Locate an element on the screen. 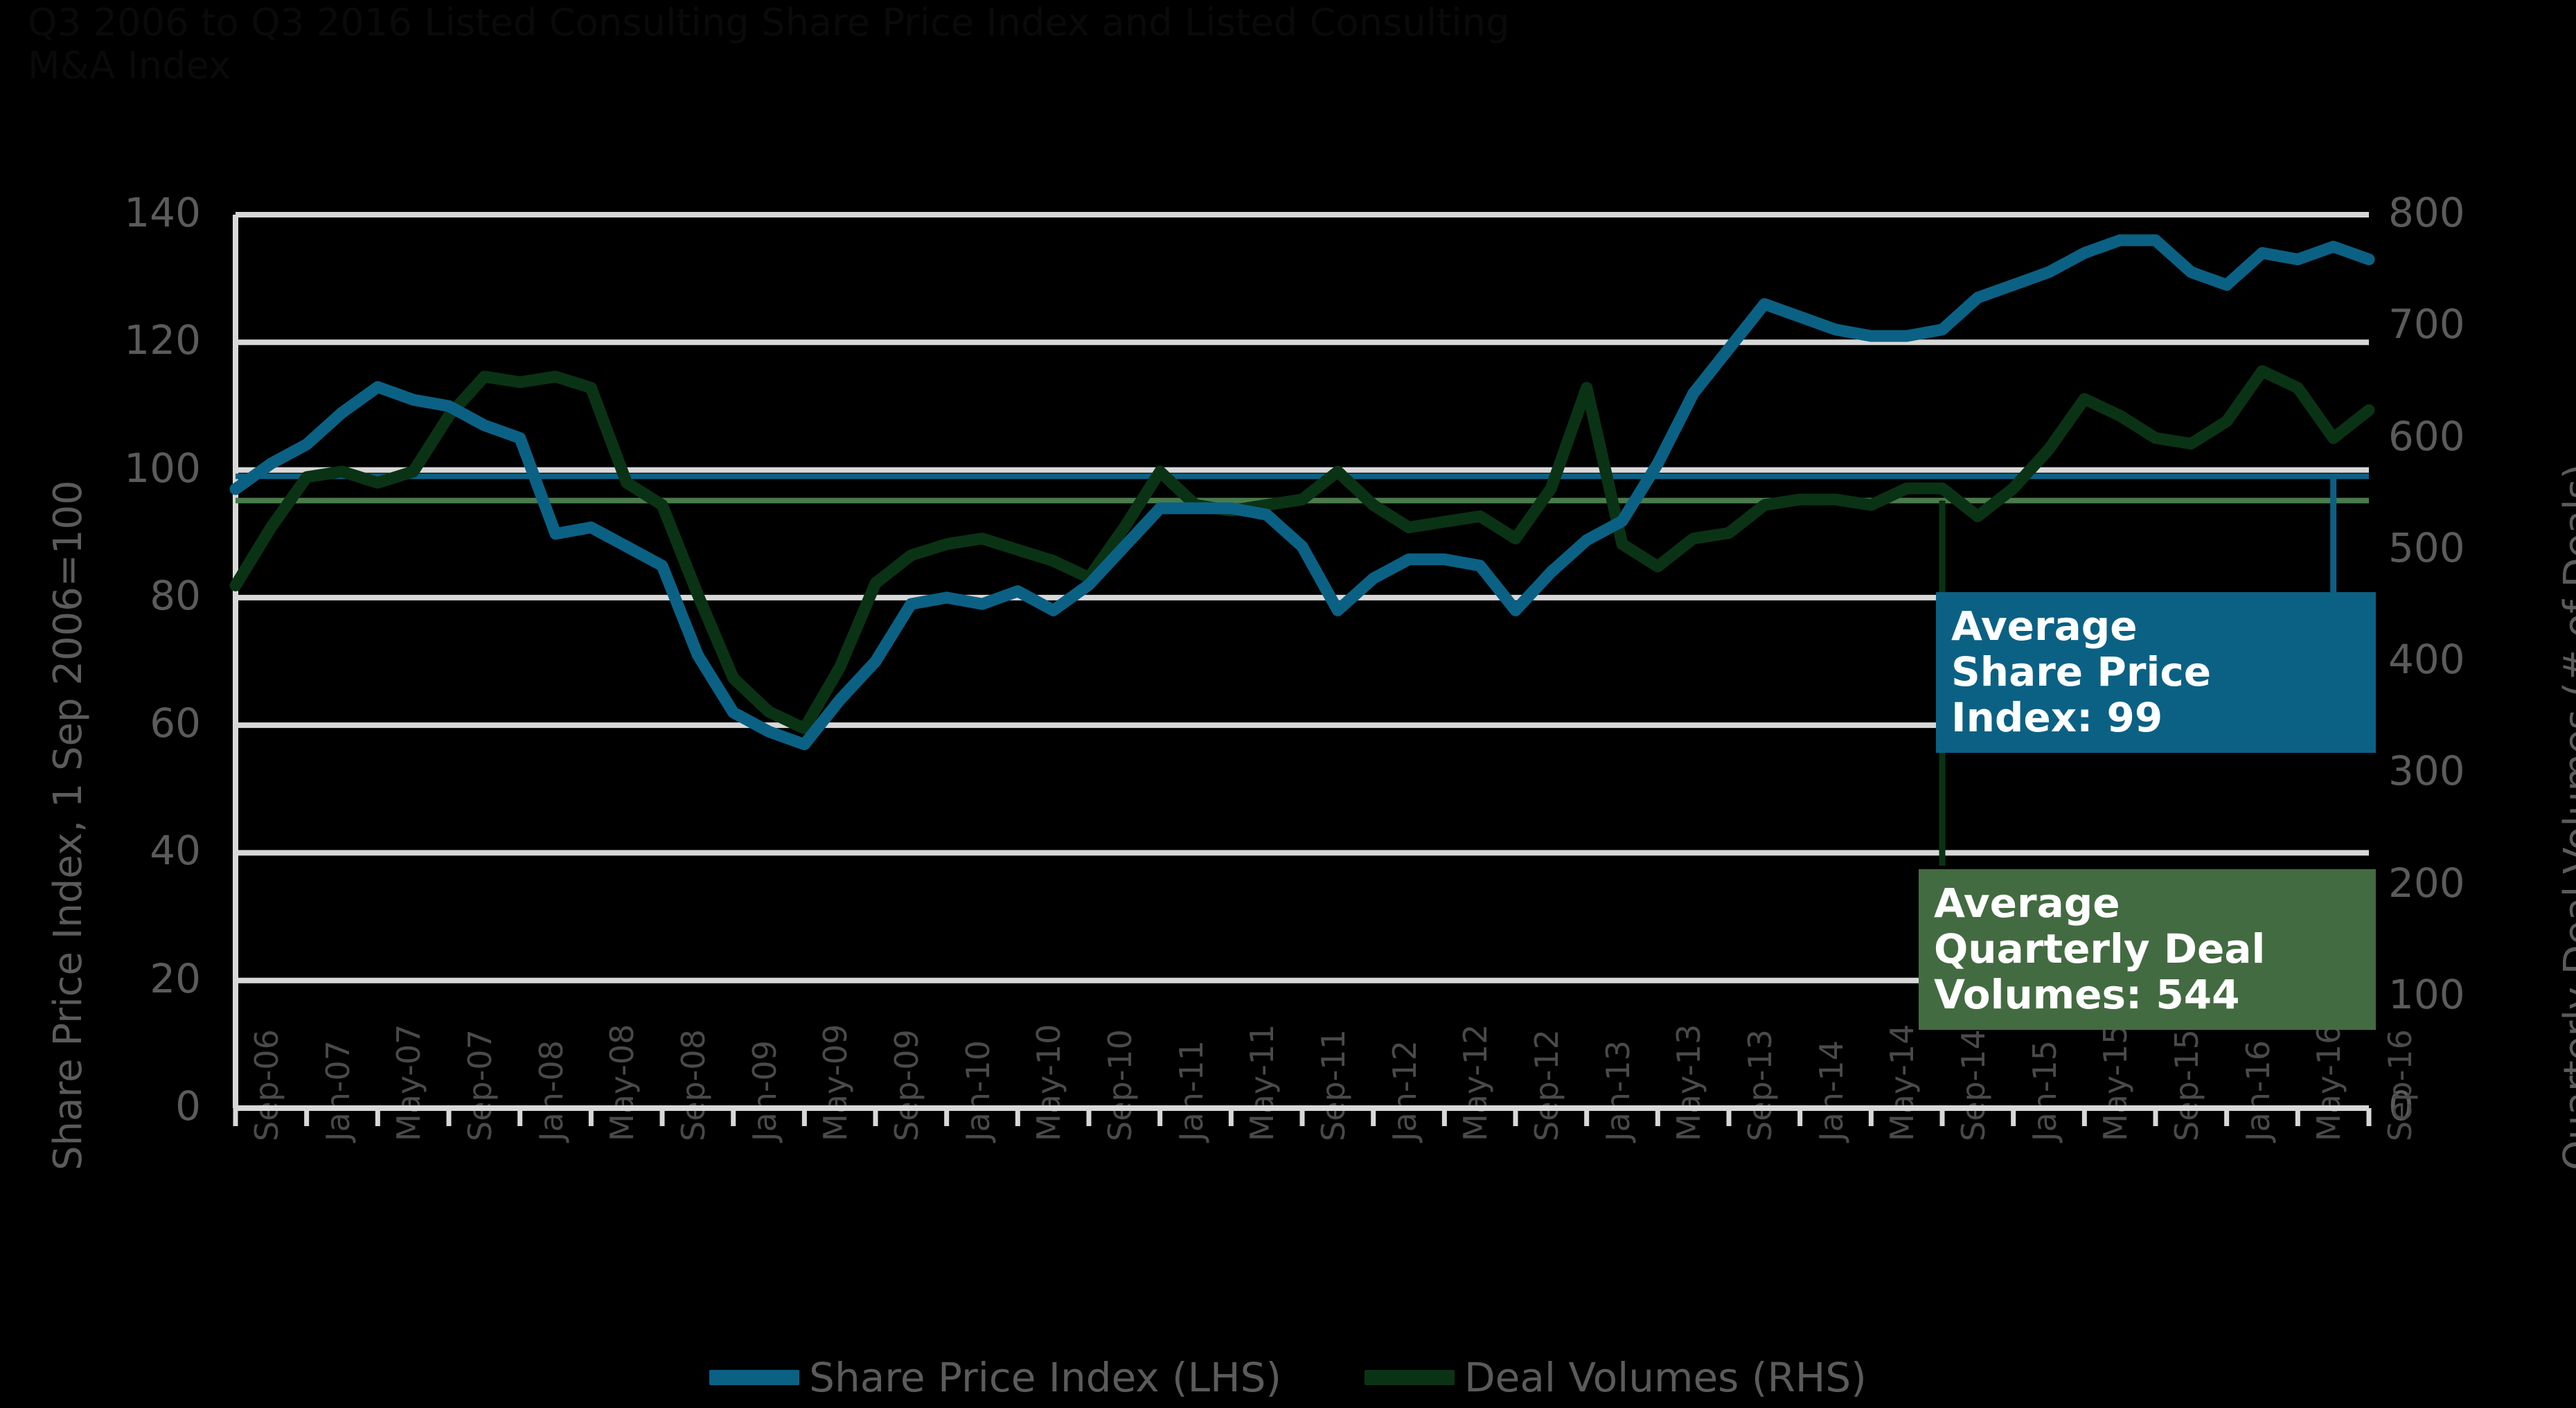  left-axis-tick-label: 80 is located at coordinates (175, 595).